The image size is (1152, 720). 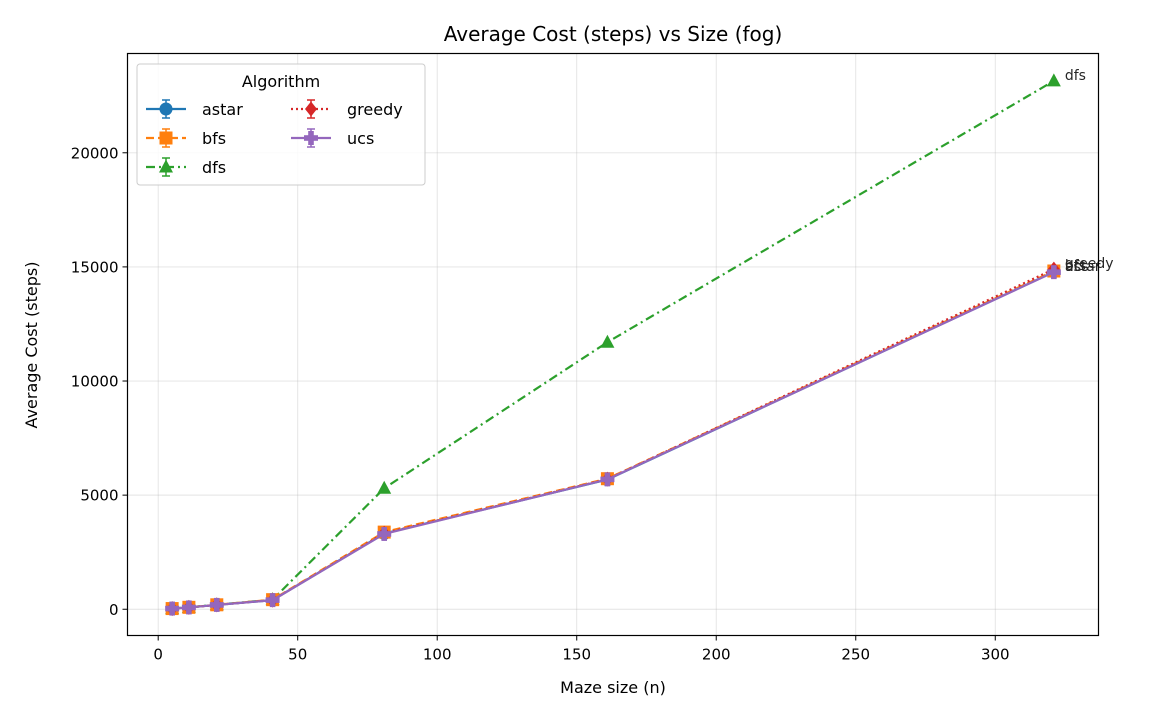 What do you see at coordinates (222, 109) in the screenshot?
I see `legend-label-astar: astar` at bounding box center [222, 109].